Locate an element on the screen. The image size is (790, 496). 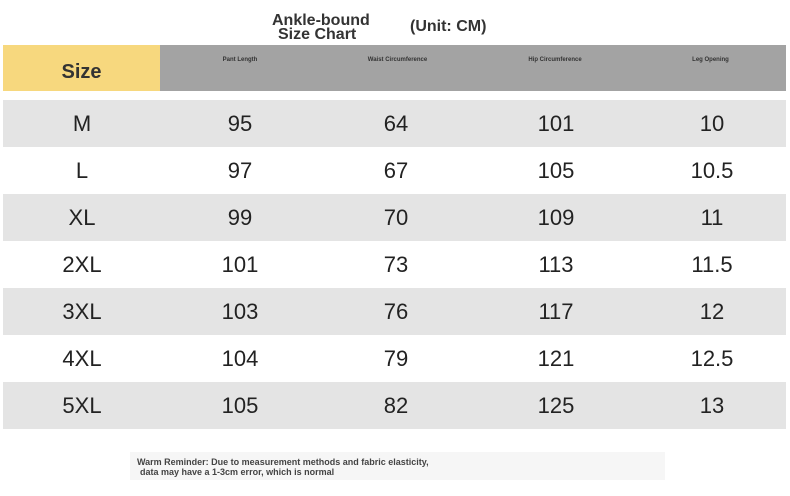
value-cell: 121 is located at coordinates (556, 358).